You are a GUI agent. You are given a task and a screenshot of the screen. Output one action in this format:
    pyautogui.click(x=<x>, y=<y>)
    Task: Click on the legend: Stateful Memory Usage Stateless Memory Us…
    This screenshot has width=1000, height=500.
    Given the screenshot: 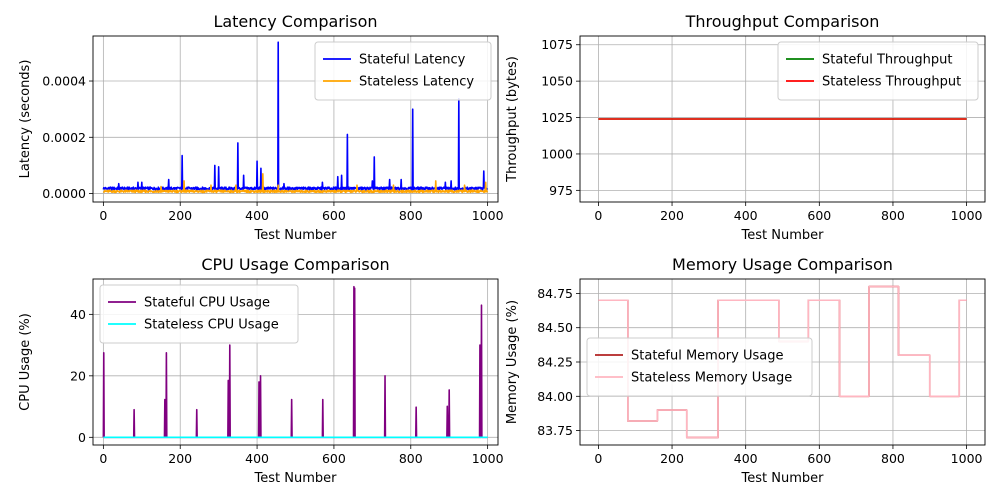 What is the action you would take?
    pyautogui.click(x=699, y=367)
    